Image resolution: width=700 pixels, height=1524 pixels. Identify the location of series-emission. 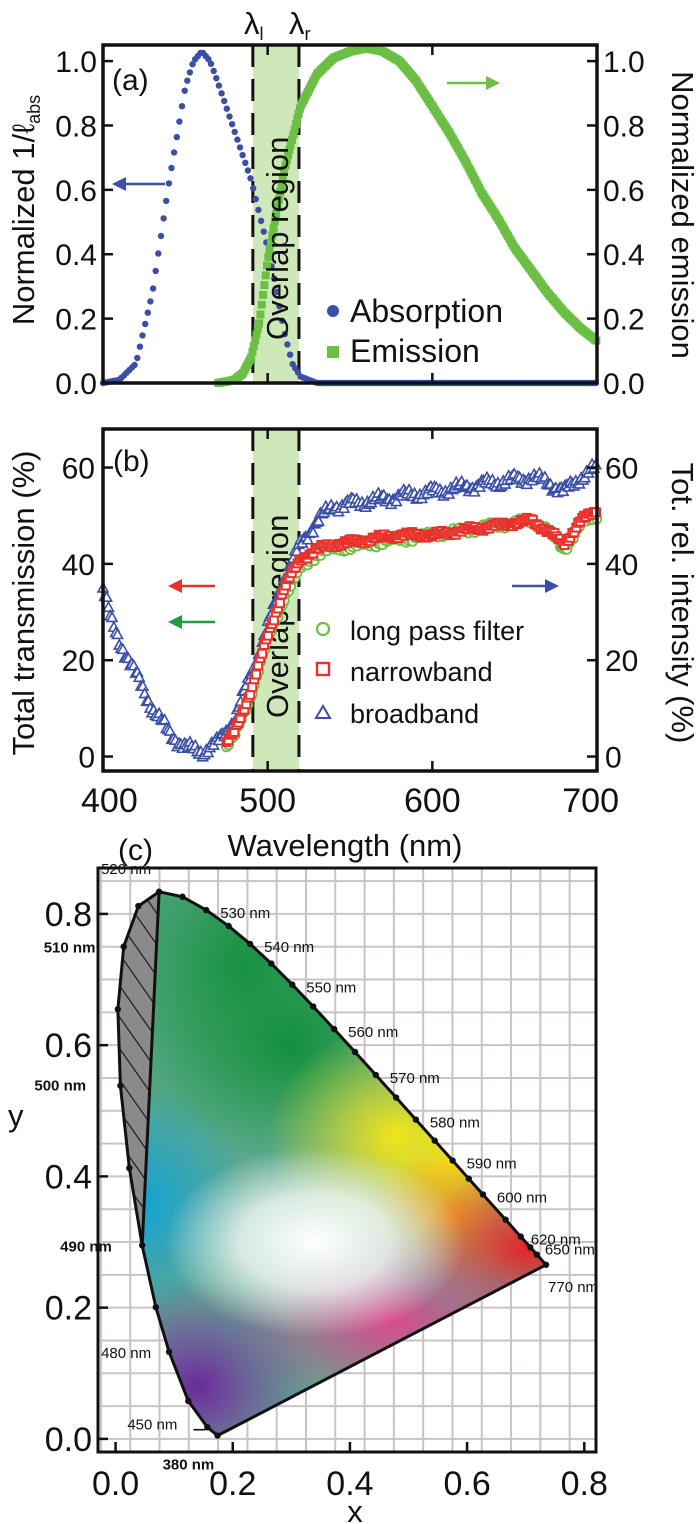
(407, 215).